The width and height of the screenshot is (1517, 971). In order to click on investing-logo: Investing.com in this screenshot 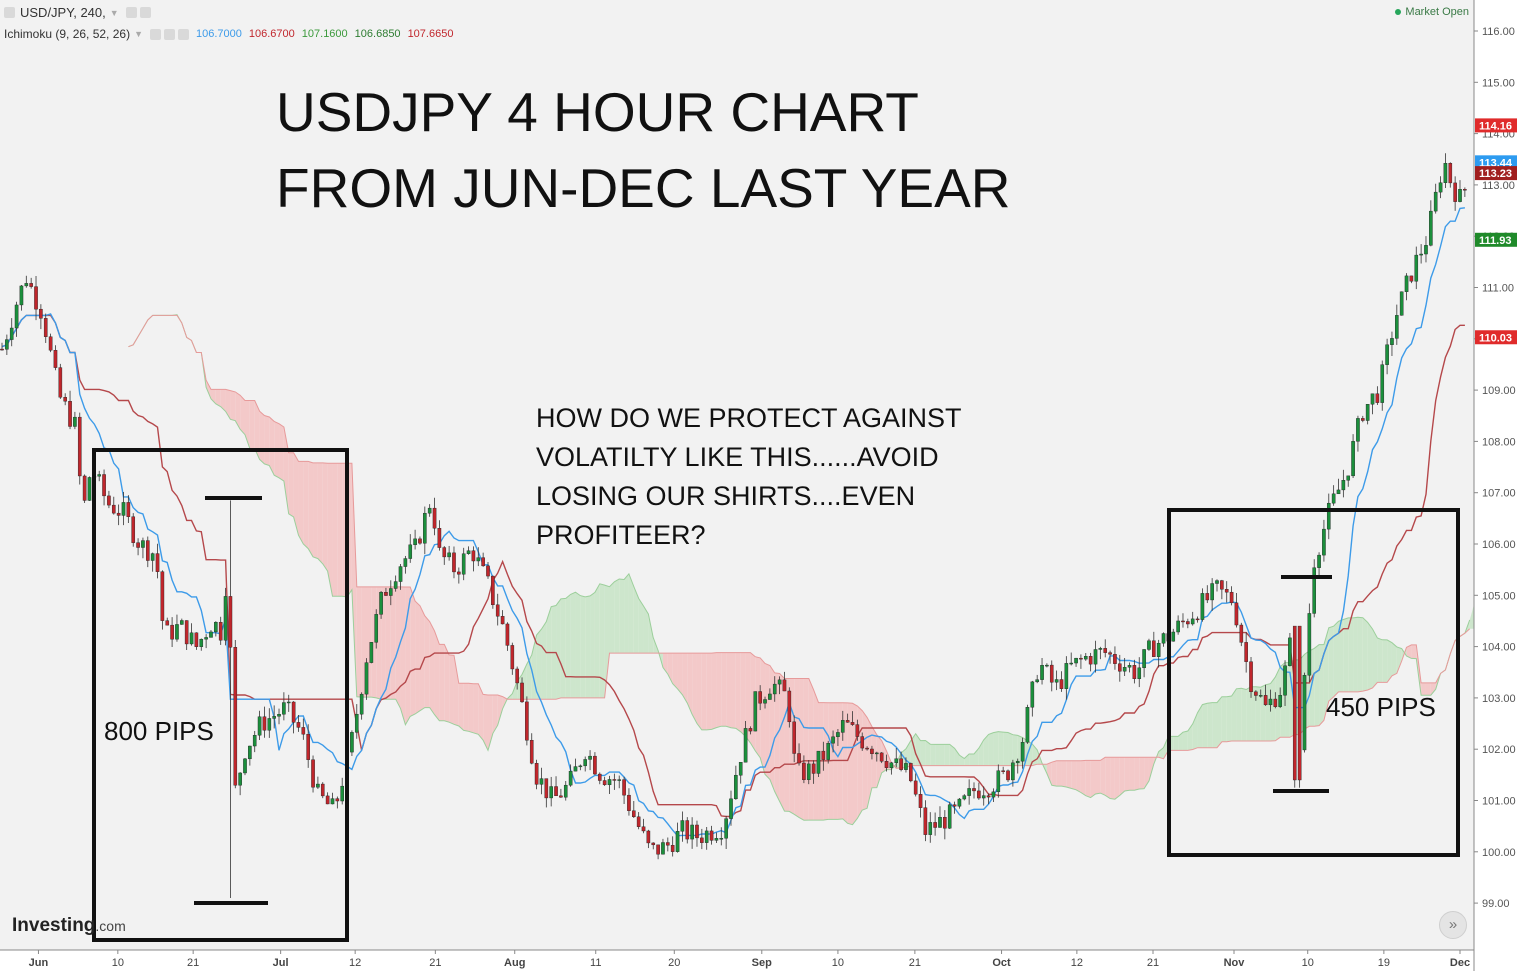, I will do `click(69, 926)`.